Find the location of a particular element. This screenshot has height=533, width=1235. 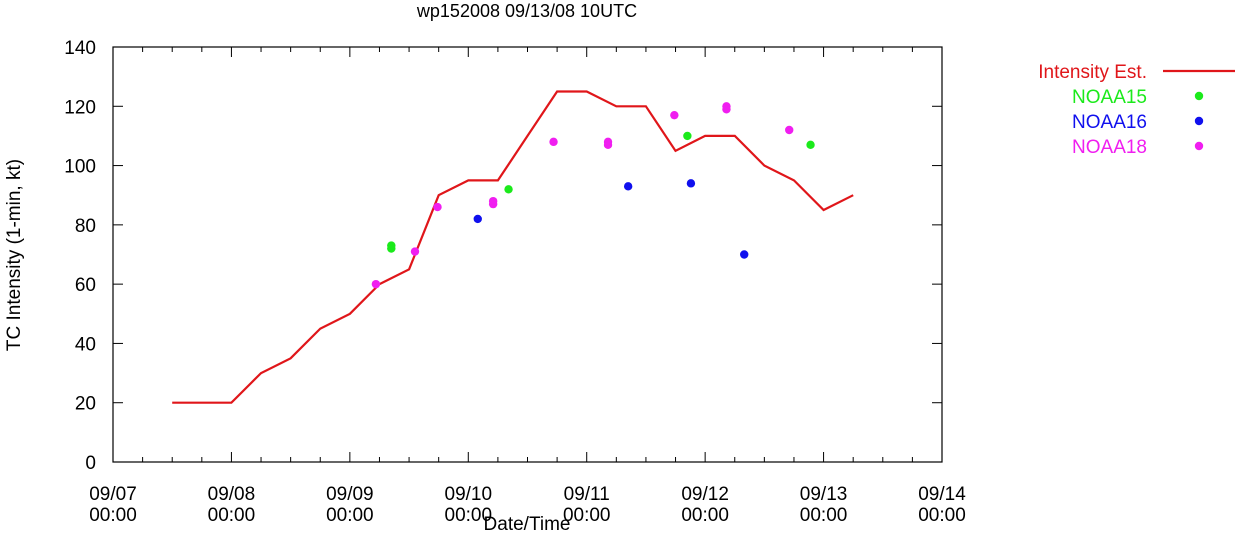

legend-label-noaa15: NOAA15 is located at coordinates (1109, 97).